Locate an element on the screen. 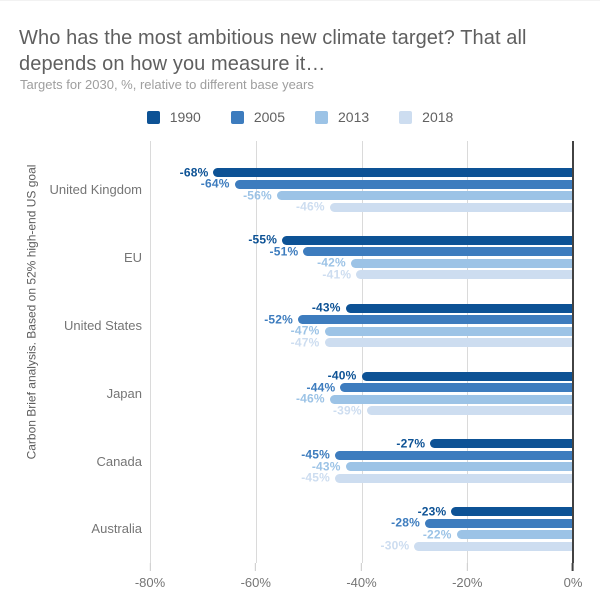  bar-2018: -30% is located at coordinates (477, 546).